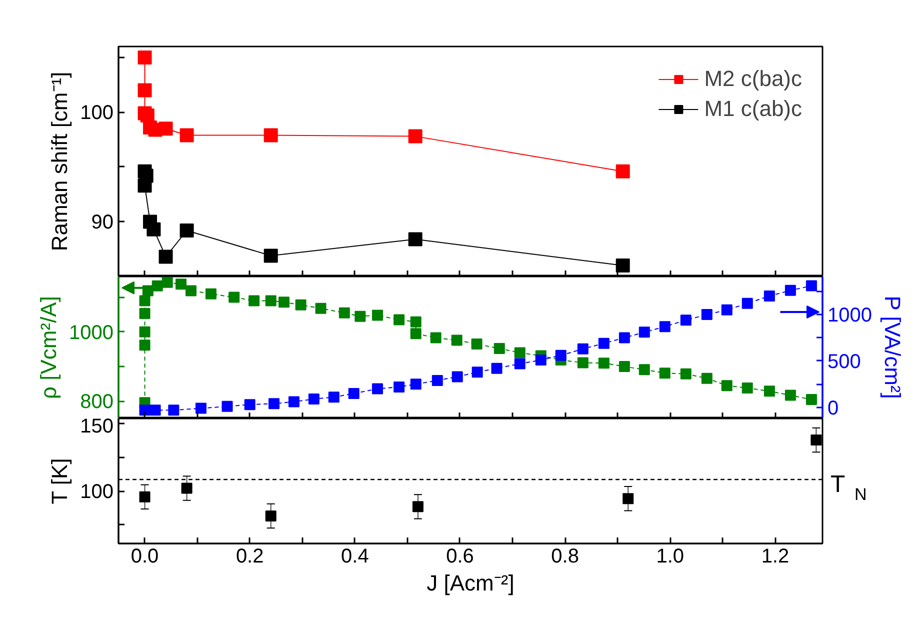 The image size is (916, 628). What do you see at coordinates (460, 557) in the screenshot?
I see `x-tick-label: 0.6` at bounding box center [460, 557].